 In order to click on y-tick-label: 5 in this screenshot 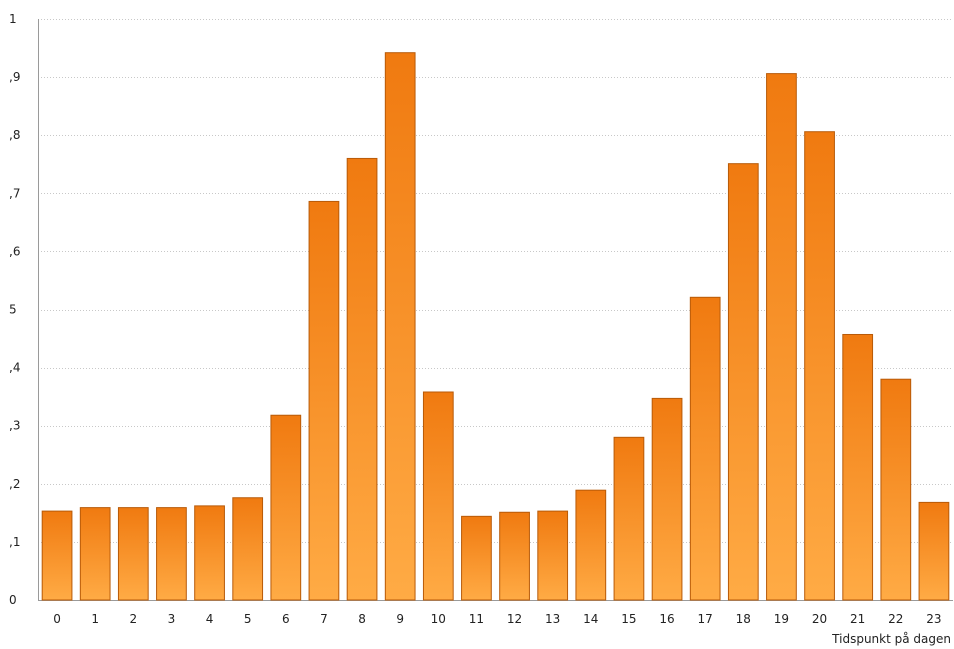, I will do `click(13, 310)`.